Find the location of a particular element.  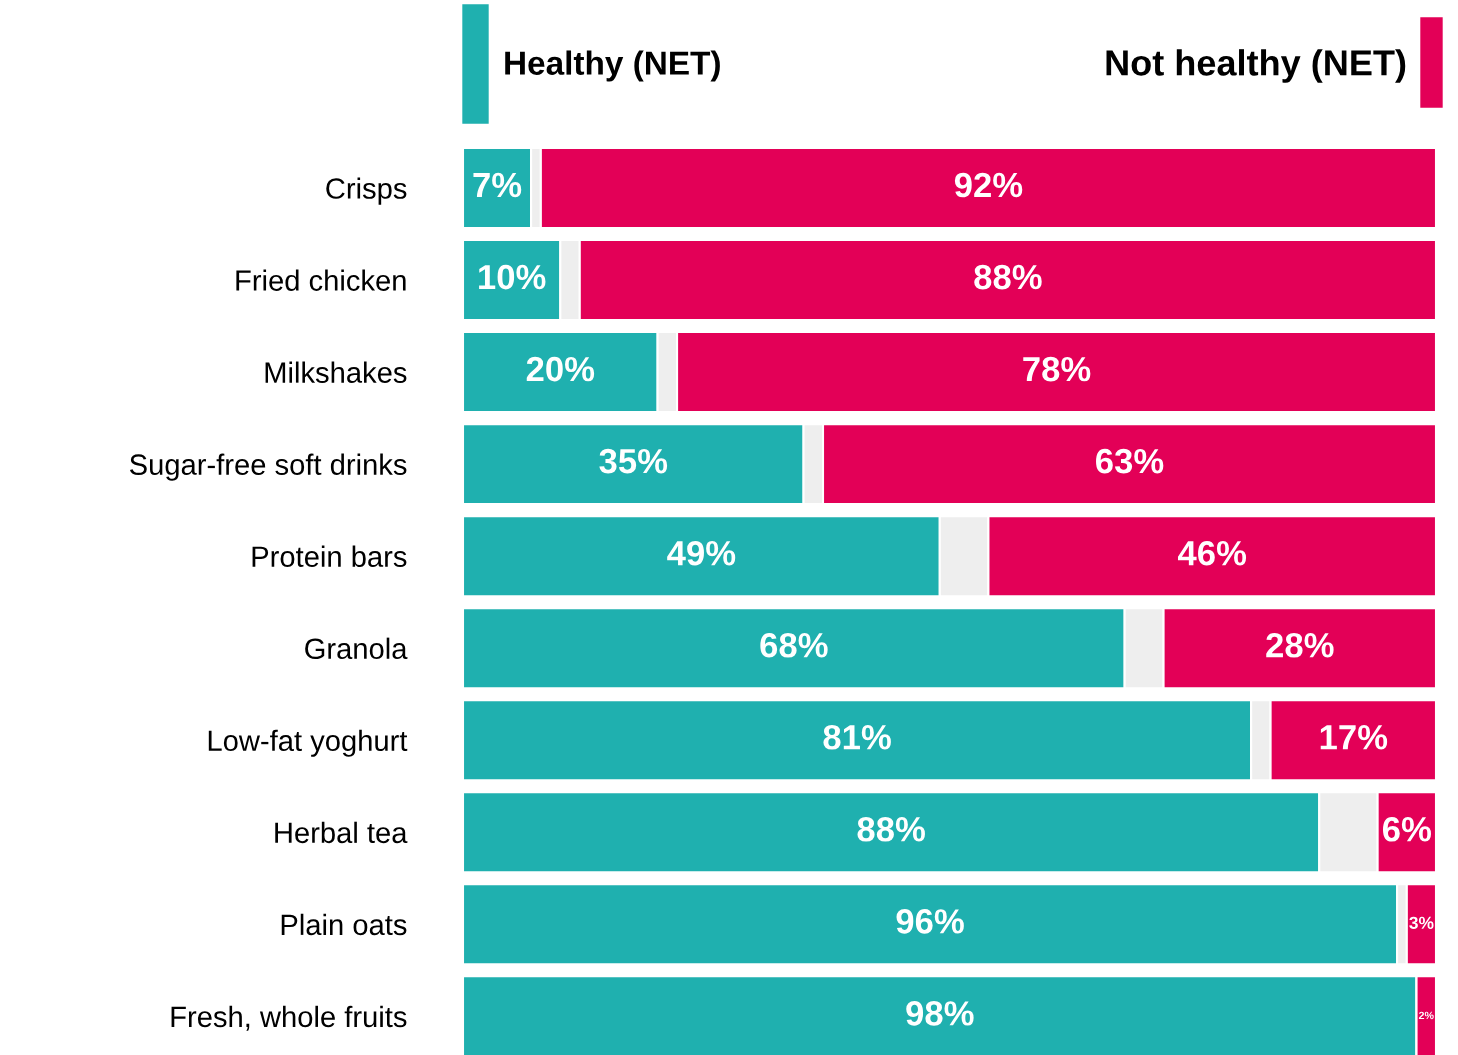

y-tick-label: Plain oats is located at coordinates (344, 924).